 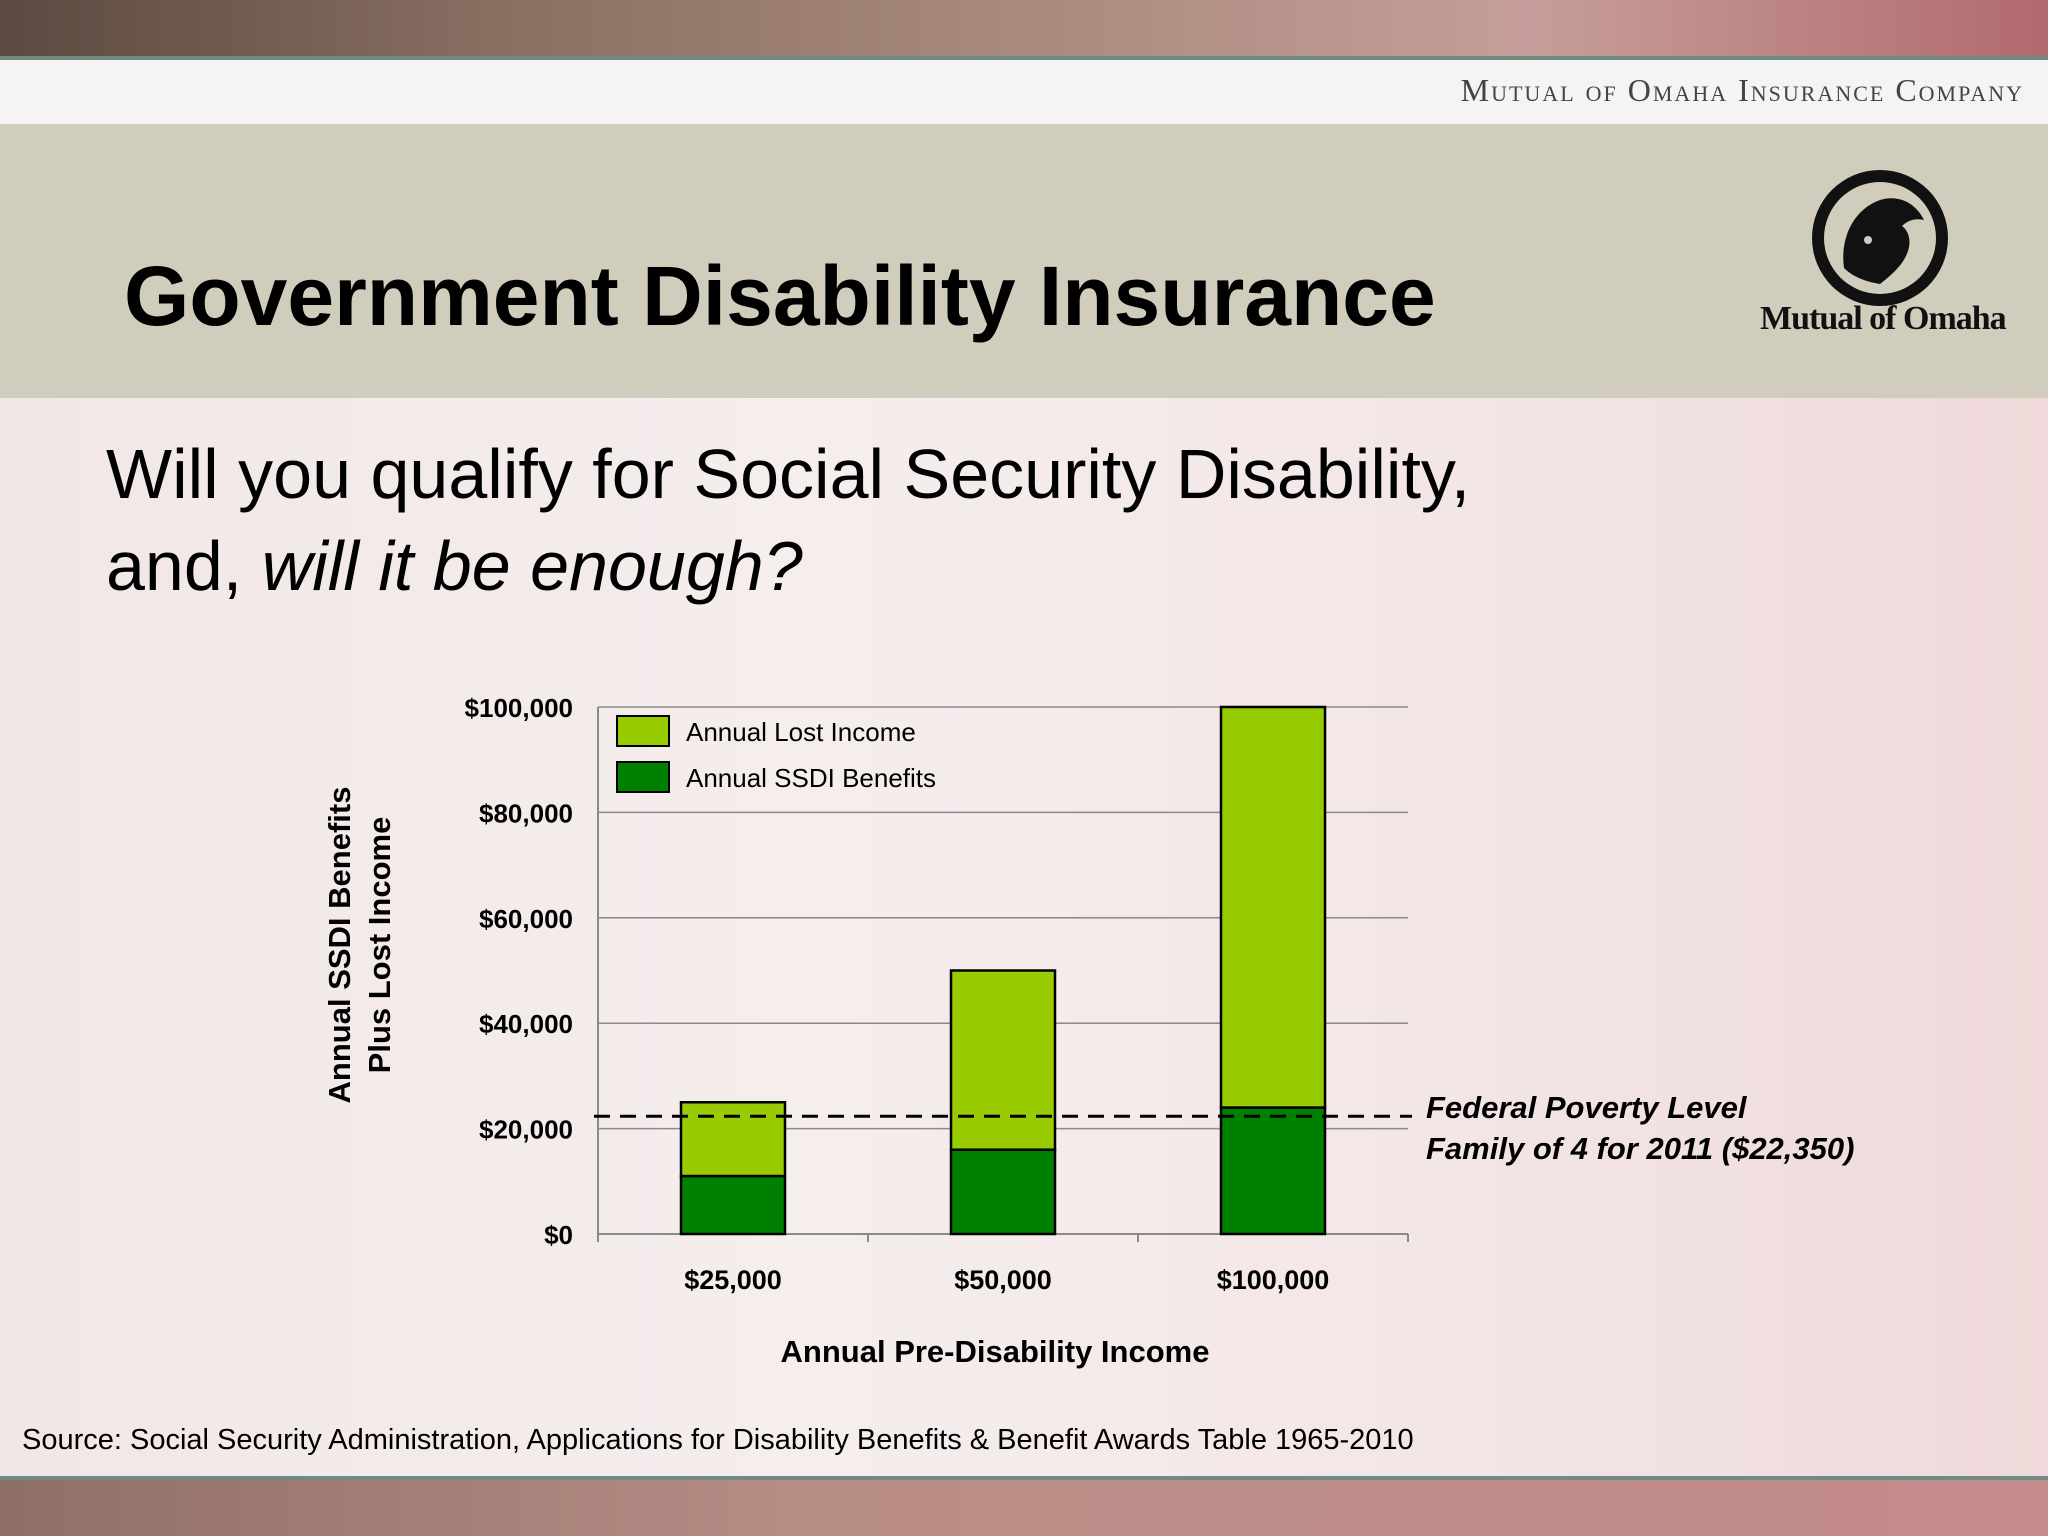 What do you see at coordinates (733, 1280) in the screenshot?
I see `x-tick-label: $25,000` at bounding box center [733, 1280].